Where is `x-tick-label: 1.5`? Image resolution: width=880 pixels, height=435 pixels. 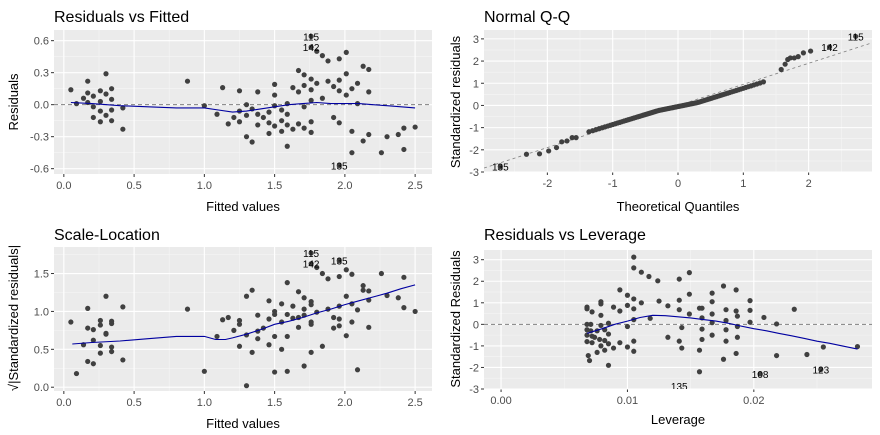
x-tick-label: 1.5 is located at coordinates (274, 186).